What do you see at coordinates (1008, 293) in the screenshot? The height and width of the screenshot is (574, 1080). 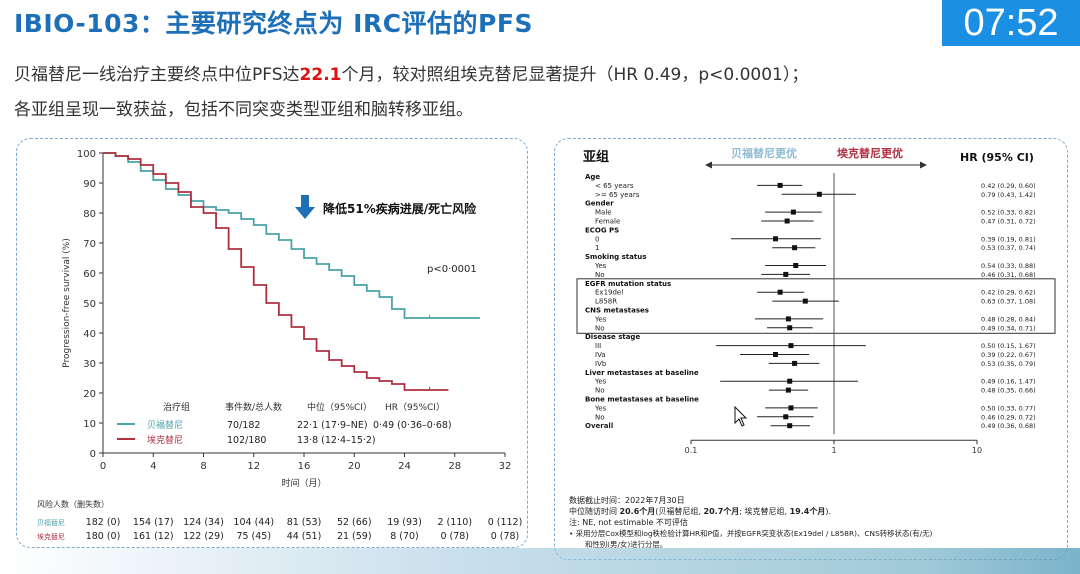 I see `hr-value: 0.42 (0.29, 0.62)` at bounding box center [1008, 293].